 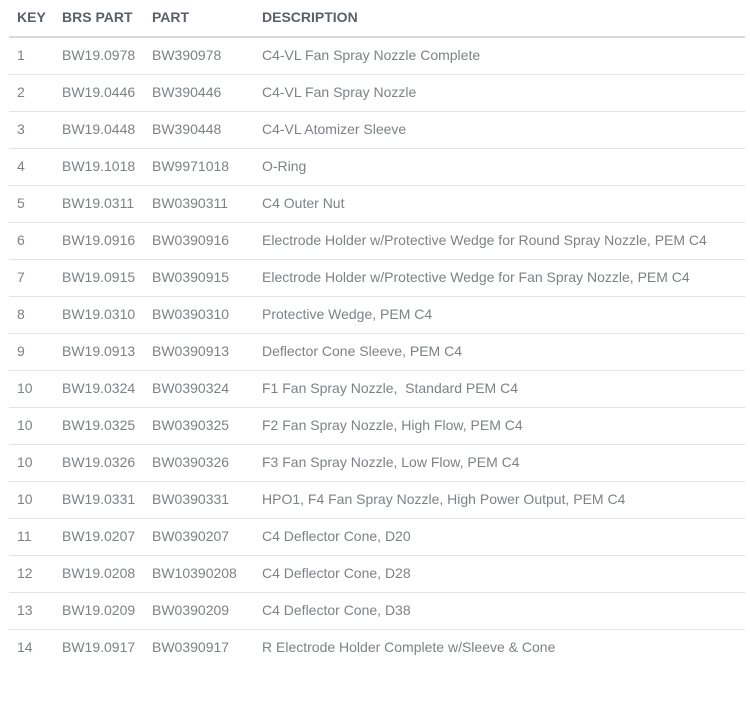 What do you see at coordinates (99, 573) in the screenshot?
I see `cell-brs-part: BW19.0208` at bounding box center [99, 573].